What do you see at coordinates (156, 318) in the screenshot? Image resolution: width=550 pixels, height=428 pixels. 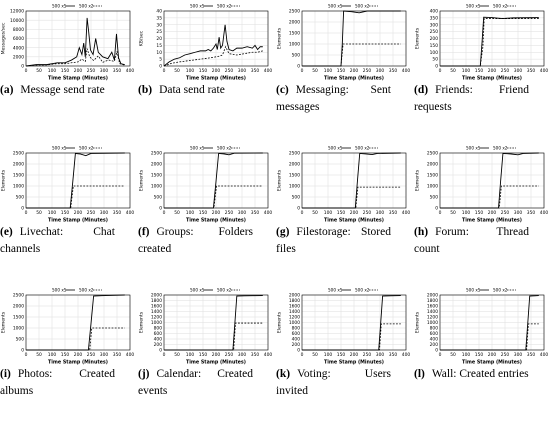 I see `y-tick-label: 1200` at bounding box center [156, 318].